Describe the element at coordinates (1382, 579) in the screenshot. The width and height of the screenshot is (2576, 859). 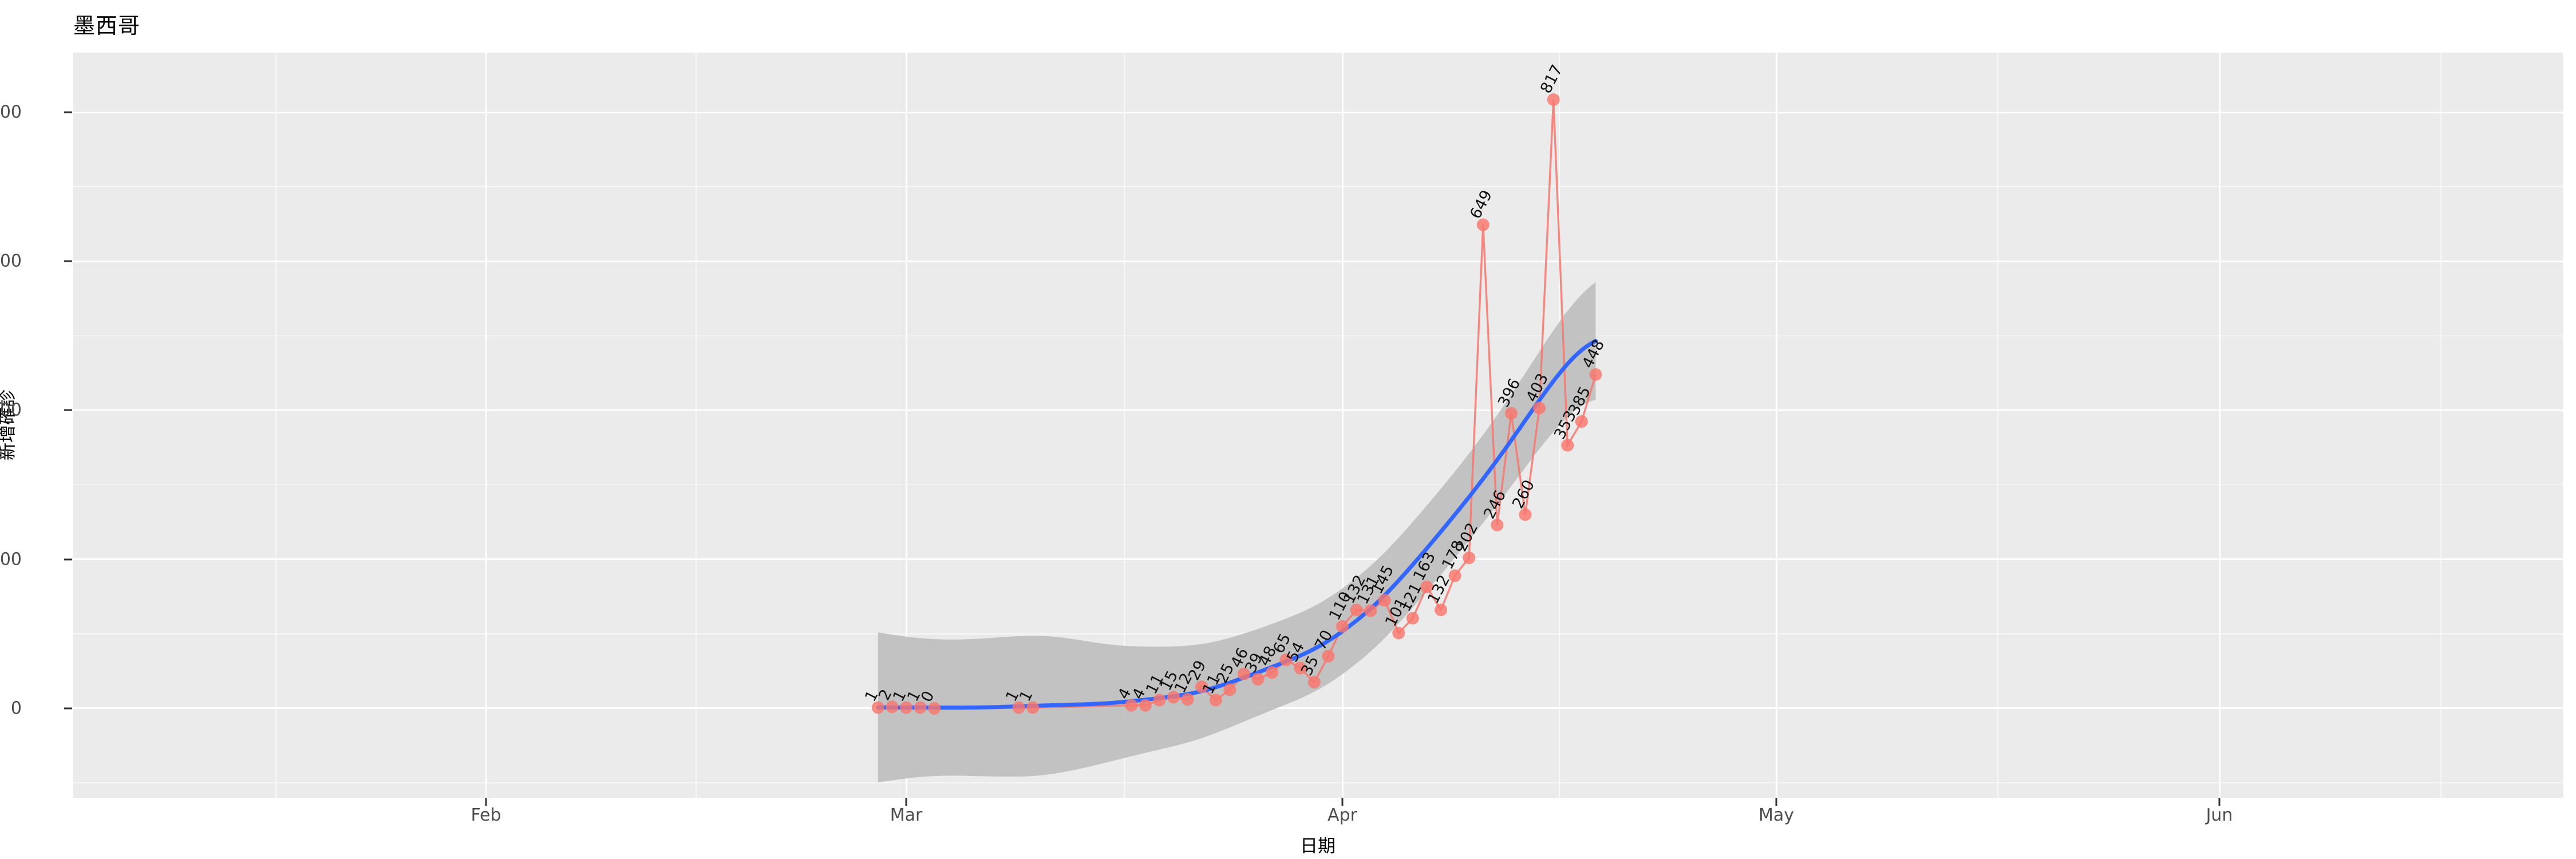
I see `data-point-label: 145` at that location.